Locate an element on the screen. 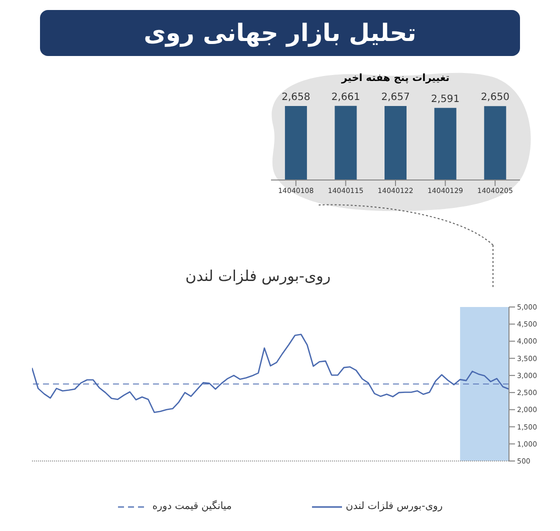  data-label: 2,591 is located at coordinates (445, 99).